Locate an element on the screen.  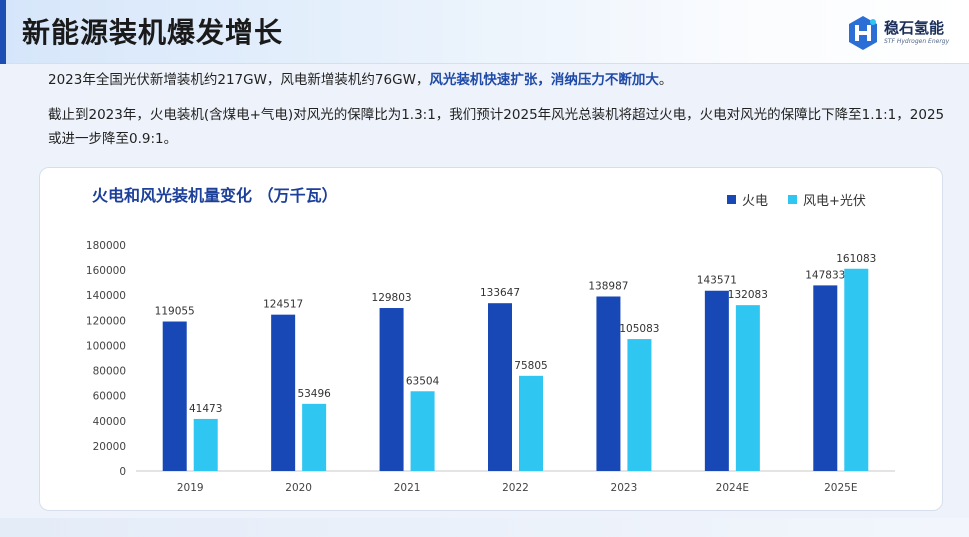
data-label-renewable: 105083 is located at coordinates (639, 329).